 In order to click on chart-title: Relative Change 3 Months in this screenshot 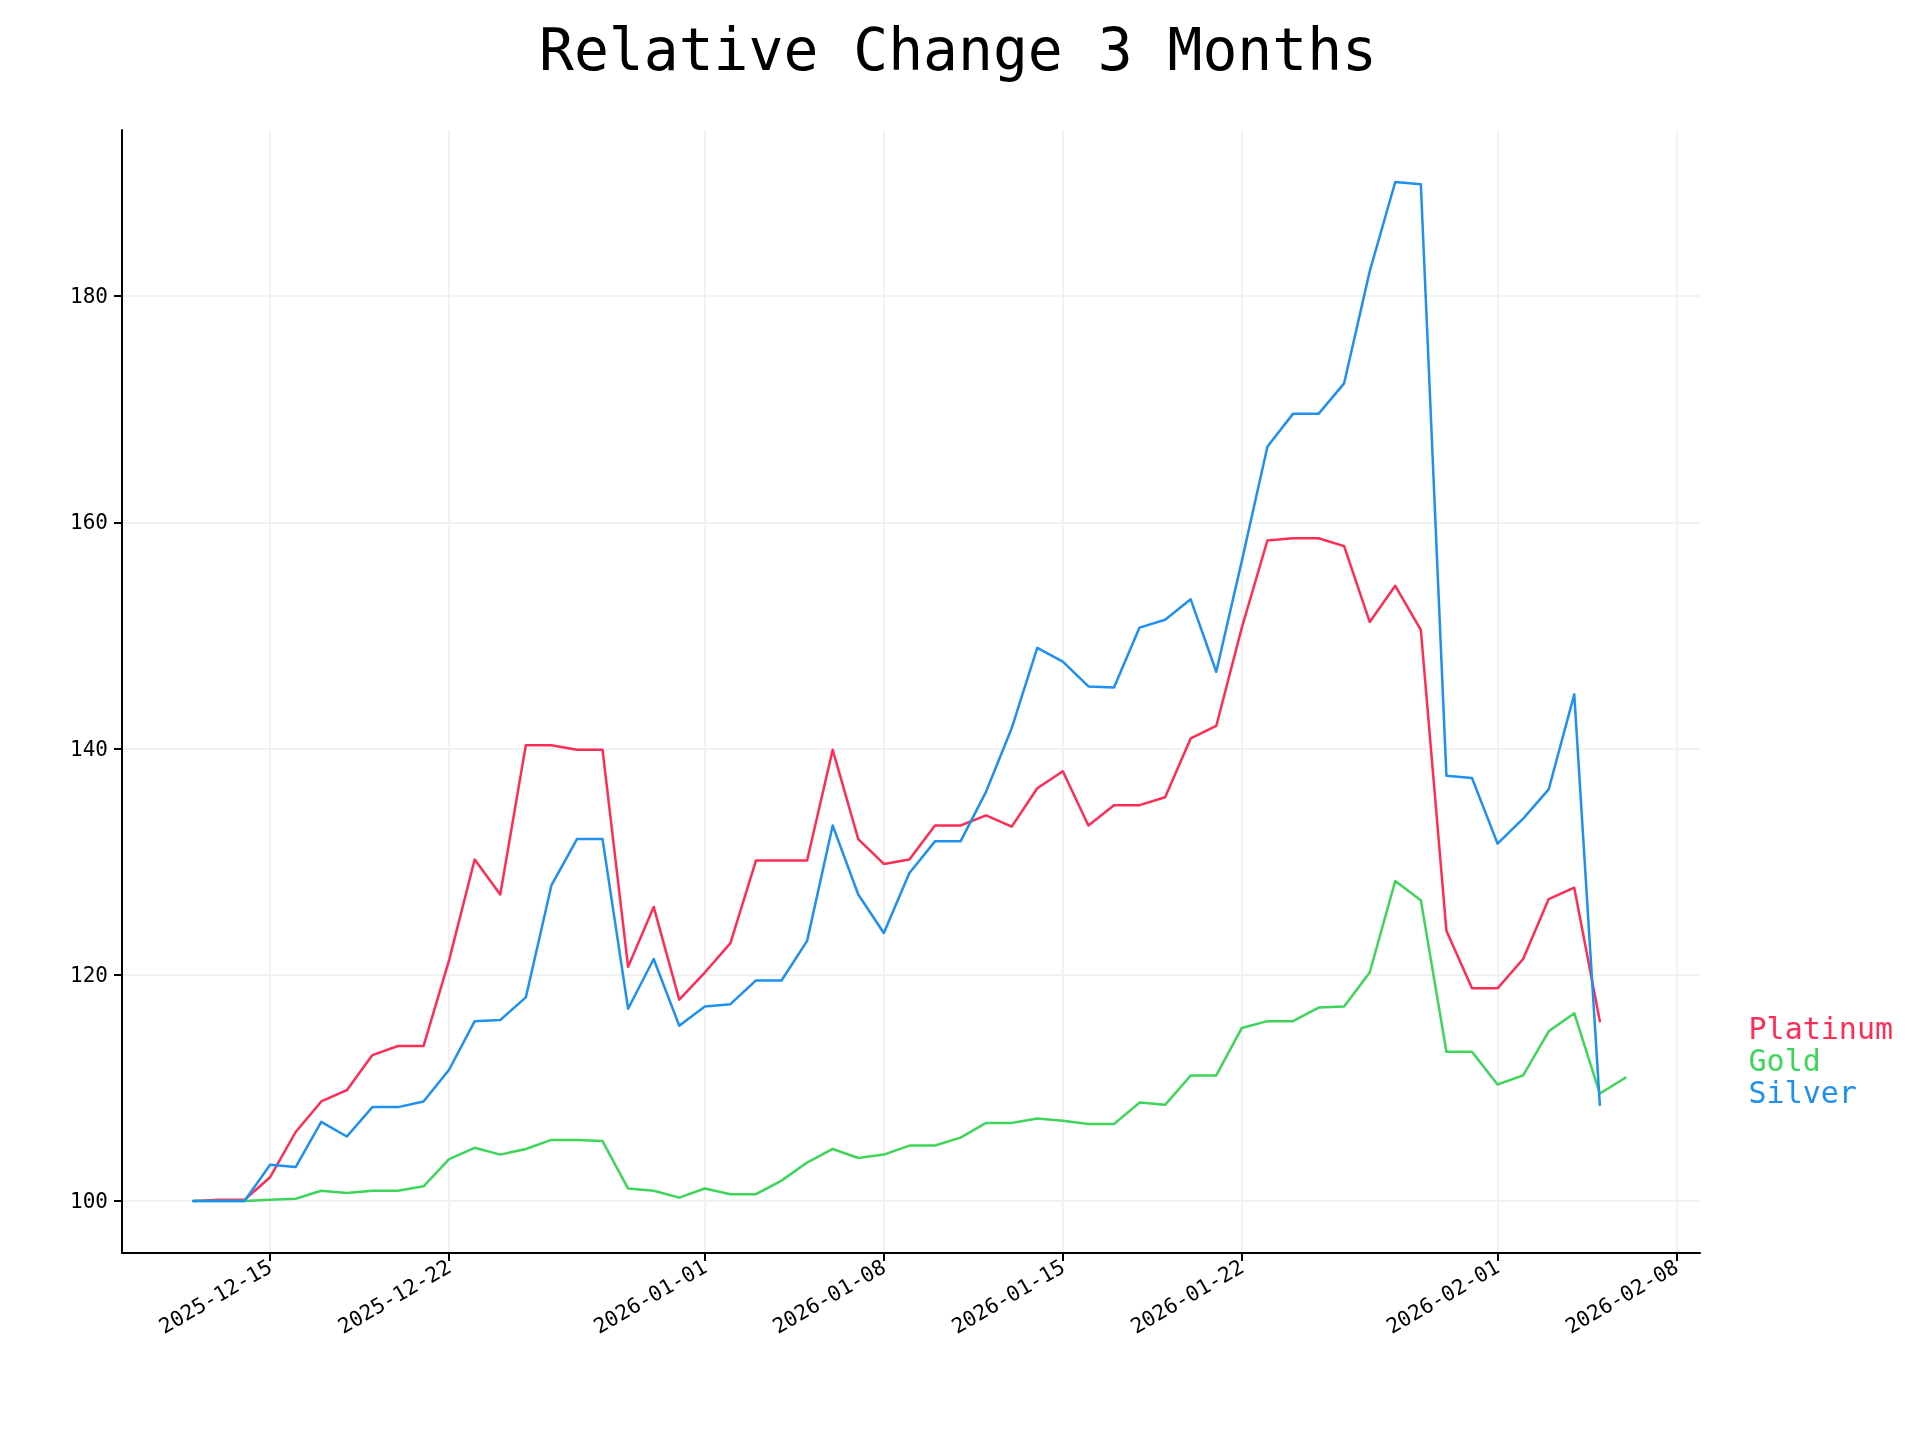, I will do `click(958, 50)`.